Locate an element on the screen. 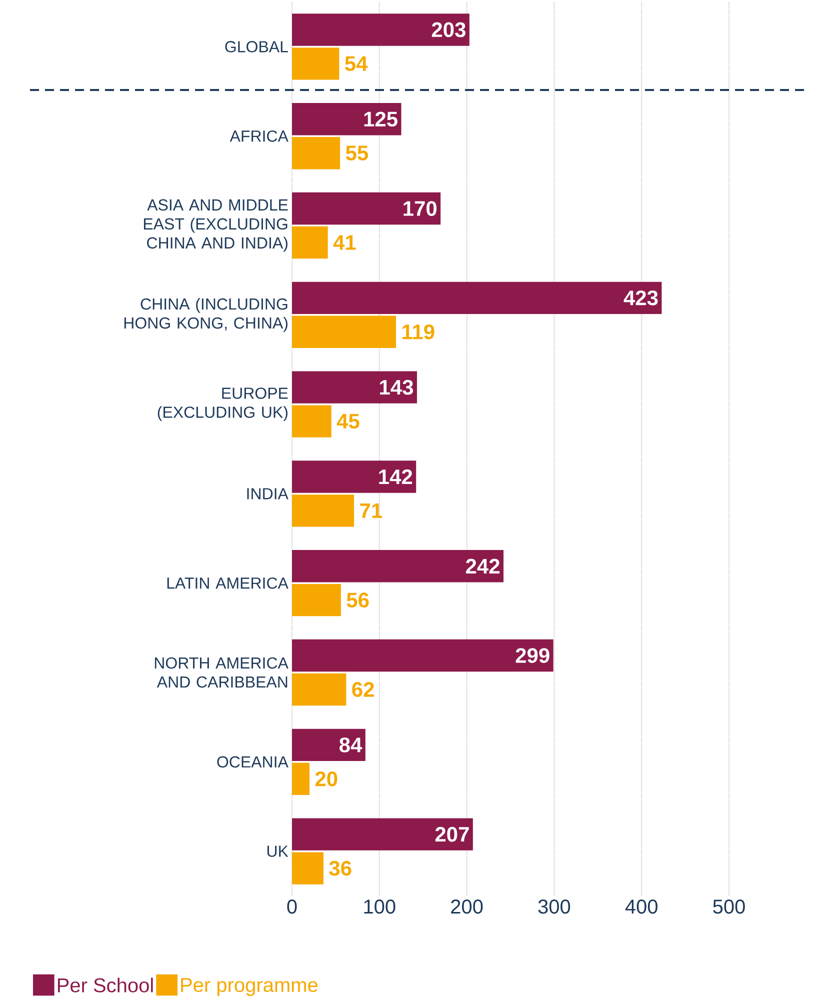 This screenshot has height=998, width=813. data-label: 119 is located at coordinates (418, 332).